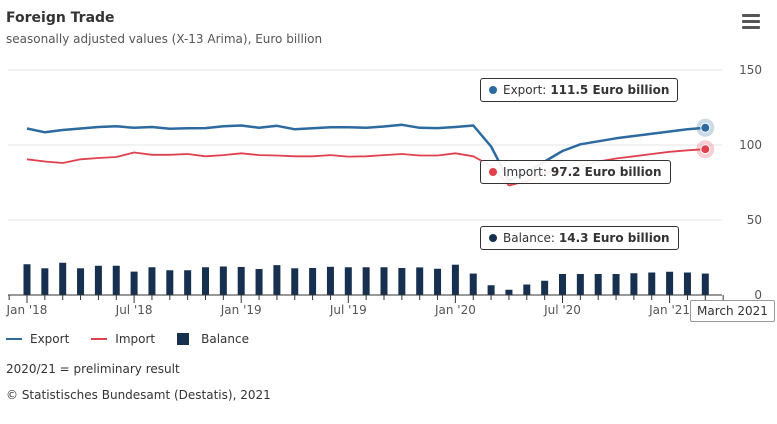  I want to click on legend-label-export: Export, so click(50, 339).